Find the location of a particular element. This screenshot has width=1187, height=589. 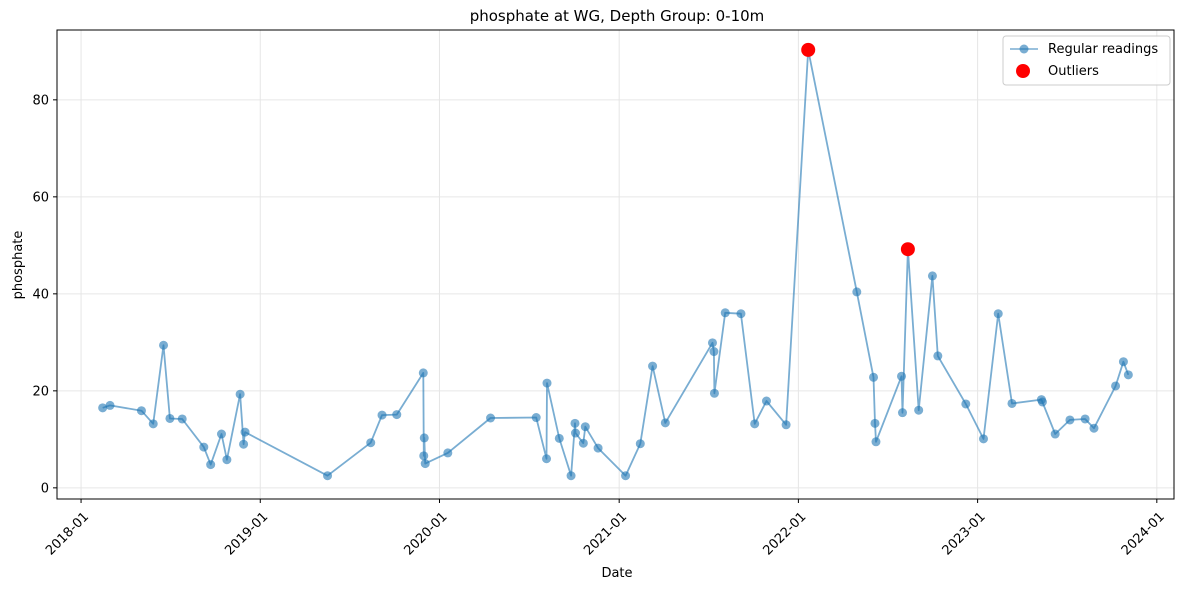

y-tick-label: 60 is located at coordinates (40, 197).